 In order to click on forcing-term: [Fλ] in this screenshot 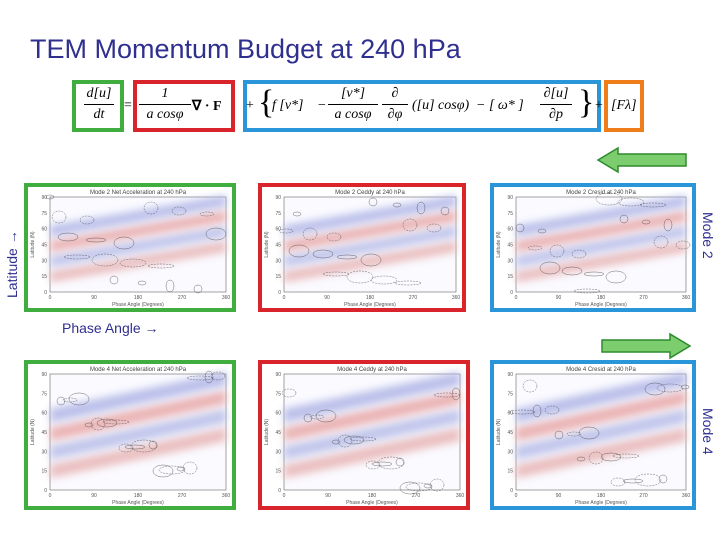, I will do `click(624, 105)`.